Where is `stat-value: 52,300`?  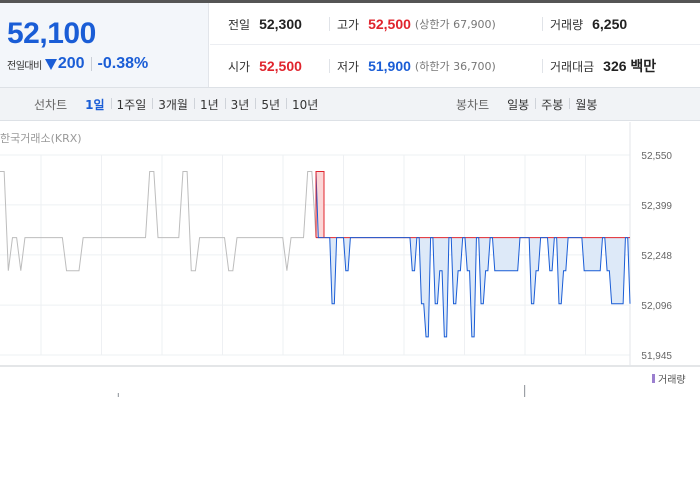
stat-value: 52,300 is located at coordinates (280, 24).